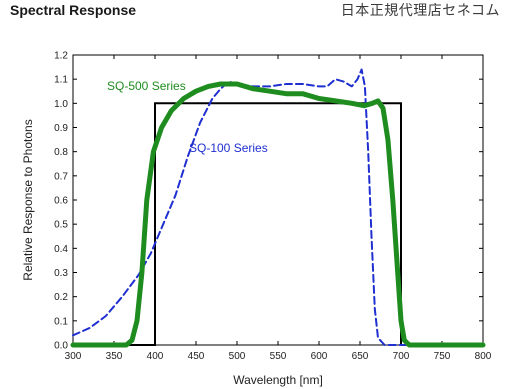  Describe the element at coordinates (237, 356) in the screenshot. I see `x-tick-label: 500` at that location.